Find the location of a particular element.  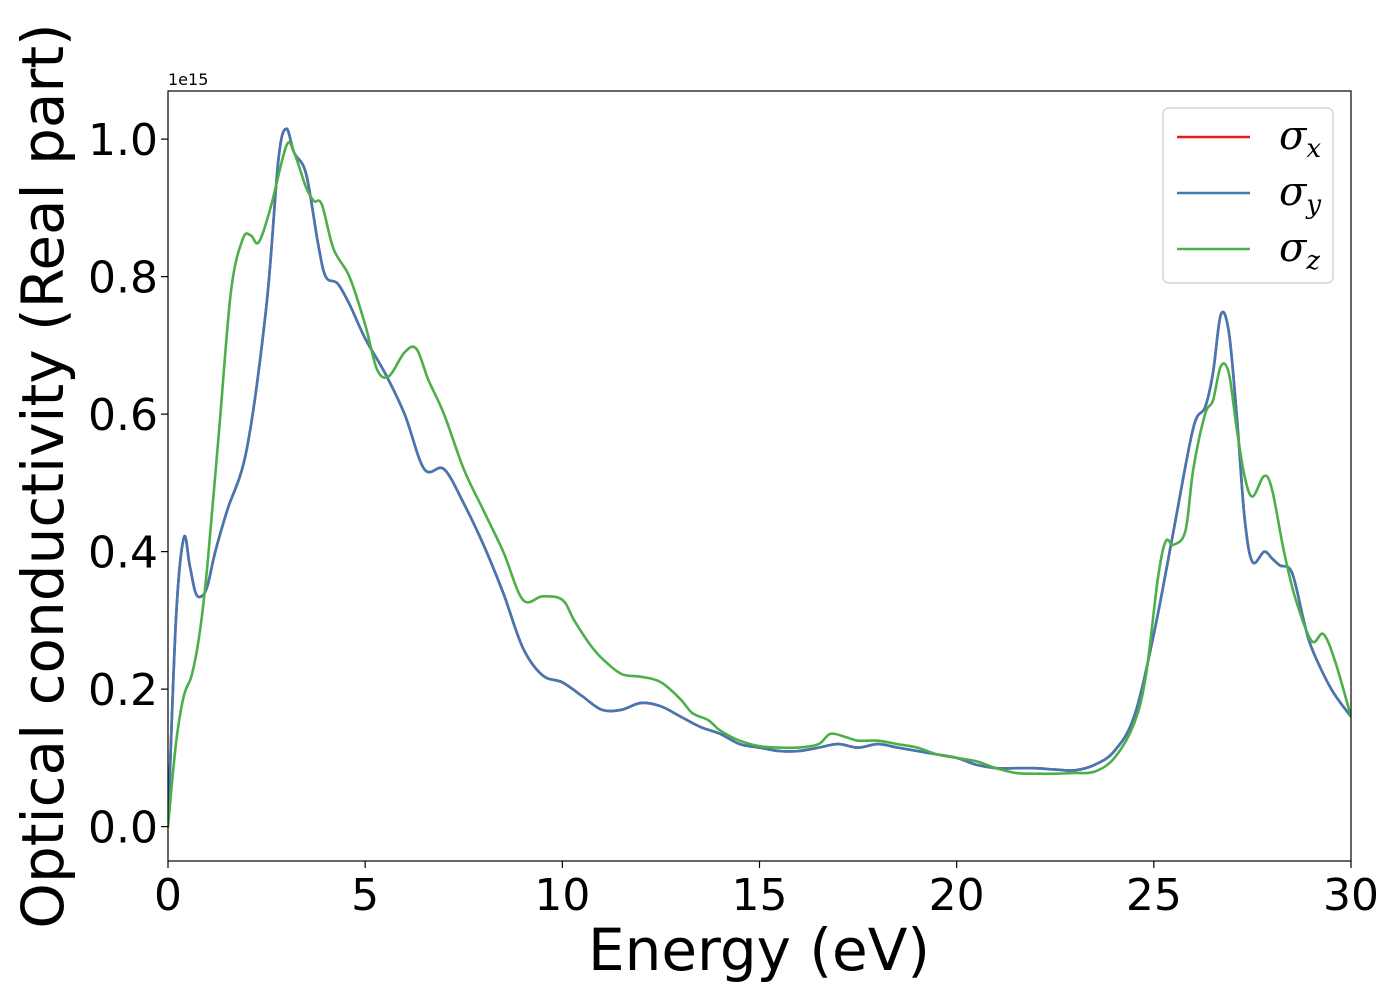

x-tick-label: 5 is located at coordinates (365, 895).